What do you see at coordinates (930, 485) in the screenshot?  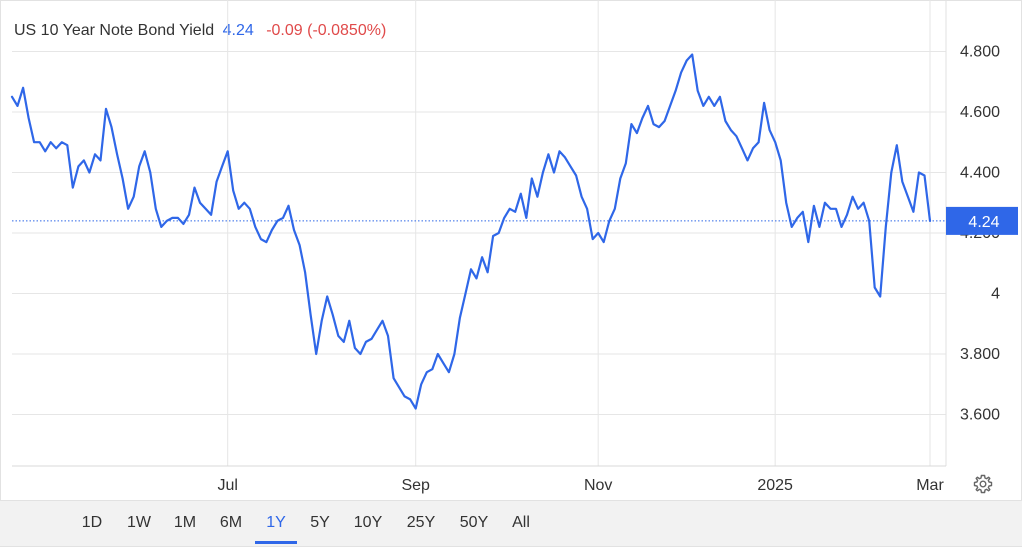 I see `x-tick-label: Mar` at bounding box center [930, 485].